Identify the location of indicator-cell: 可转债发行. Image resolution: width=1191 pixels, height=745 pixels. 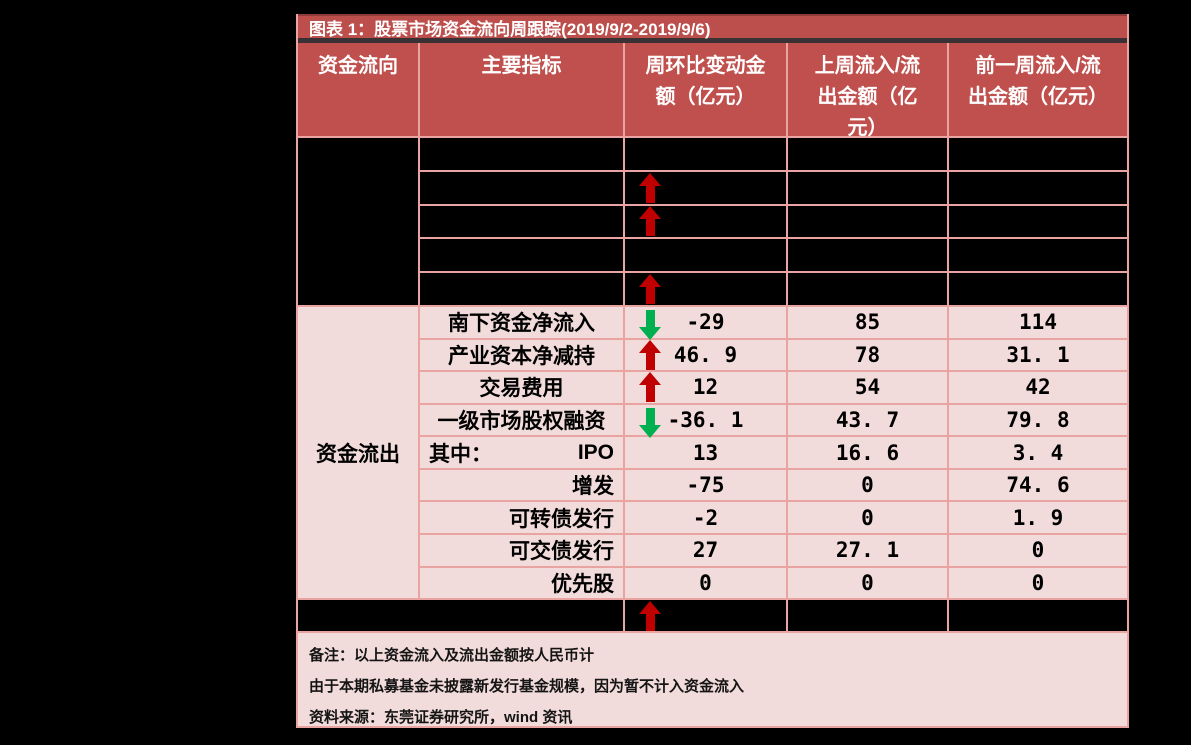
(522, 517).